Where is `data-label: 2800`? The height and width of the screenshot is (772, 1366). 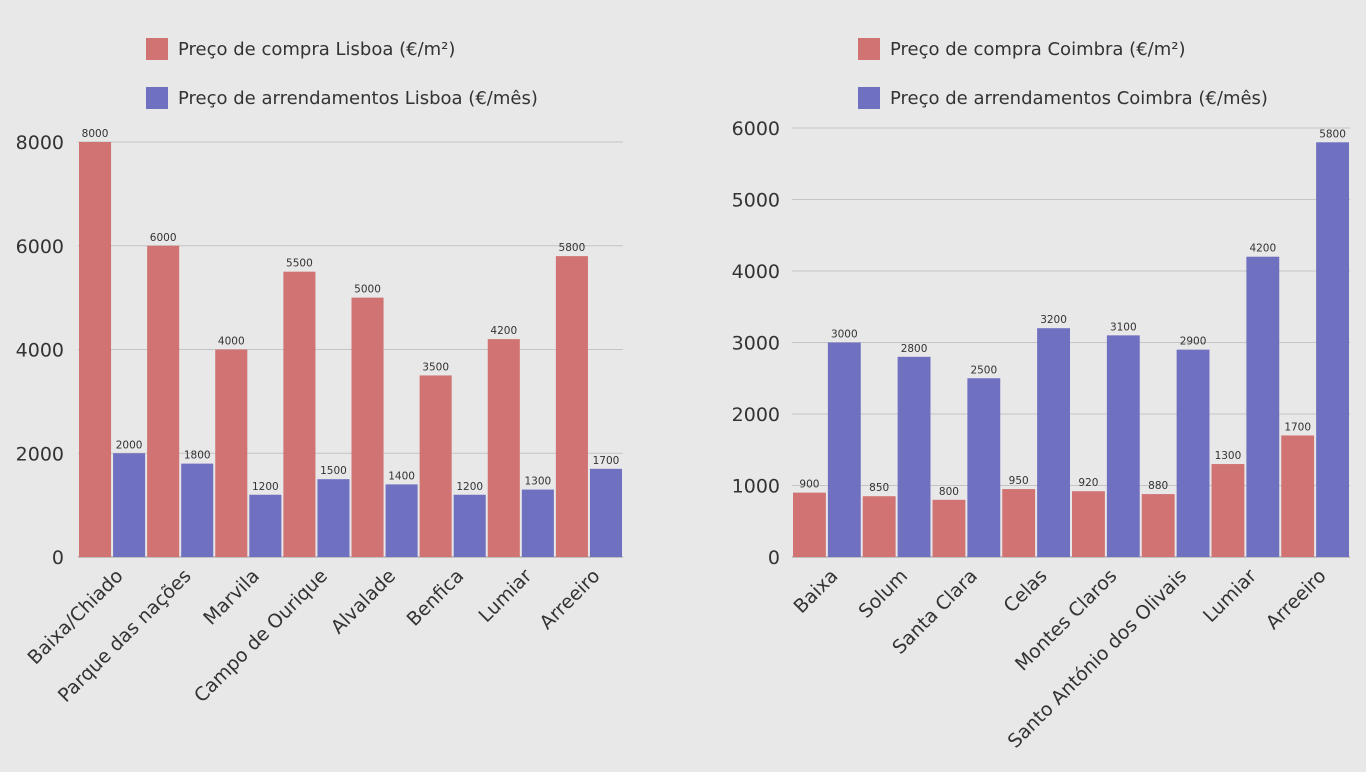
data-label: 2800 is located at coordinates (914, 349).